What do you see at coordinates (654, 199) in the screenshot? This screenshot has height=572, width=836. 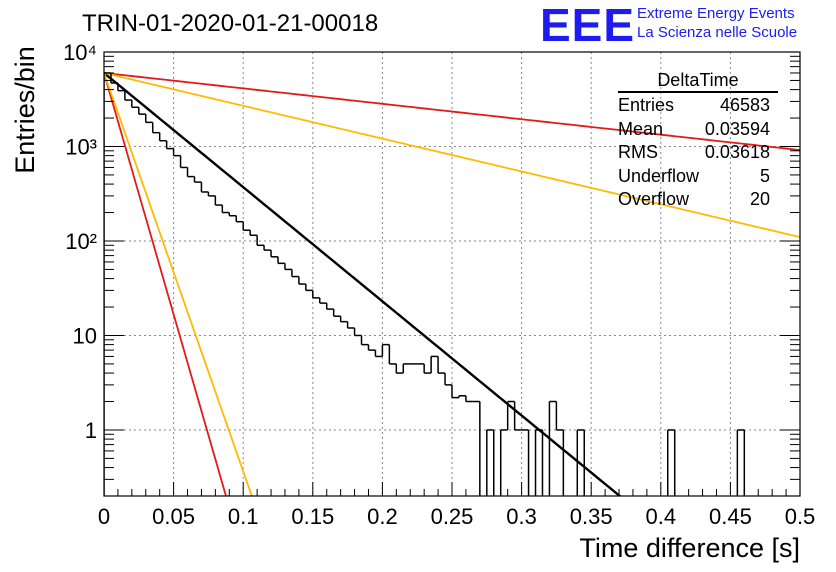 I see `stats-label: Overflow` at bounding box center [654, 199].